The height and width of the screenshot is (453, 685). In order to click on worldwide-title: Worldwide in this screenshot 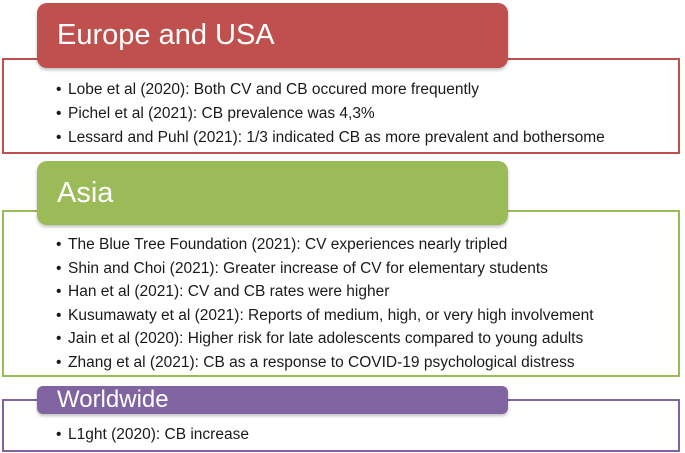, I will do `click(113, 399)`.